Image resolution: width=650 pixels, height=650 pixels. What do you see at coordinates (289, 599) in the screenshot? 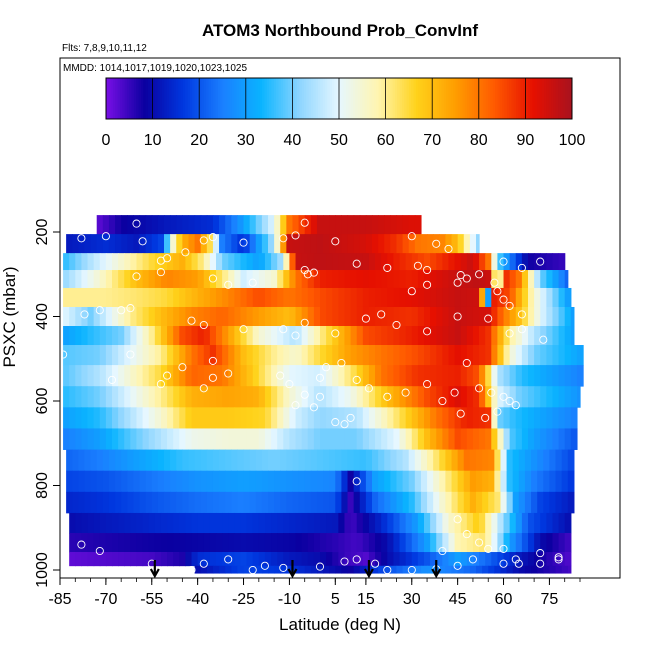
I see `x-tick-label: -10` at bounding box center [289, 599].